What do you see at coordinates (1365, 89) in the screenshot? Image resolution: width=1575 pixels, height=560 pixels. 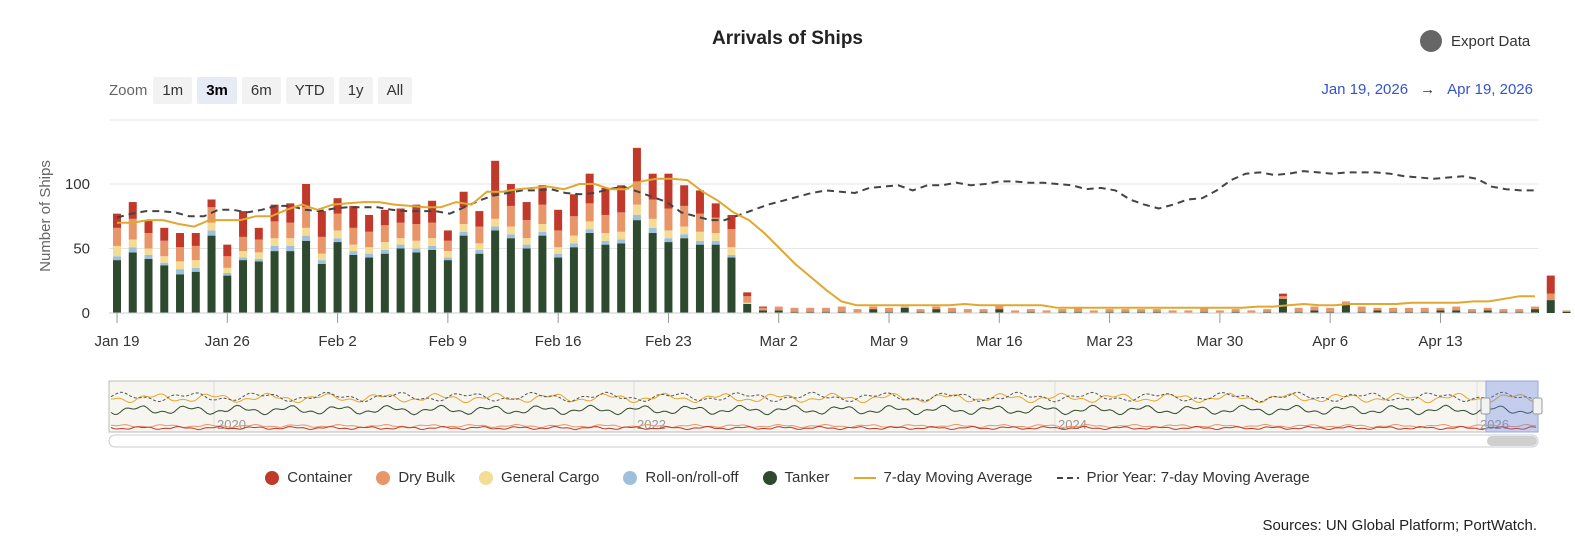 I see `range-start-date: Jan 19, 2026` at bounding box center [1365, 89].